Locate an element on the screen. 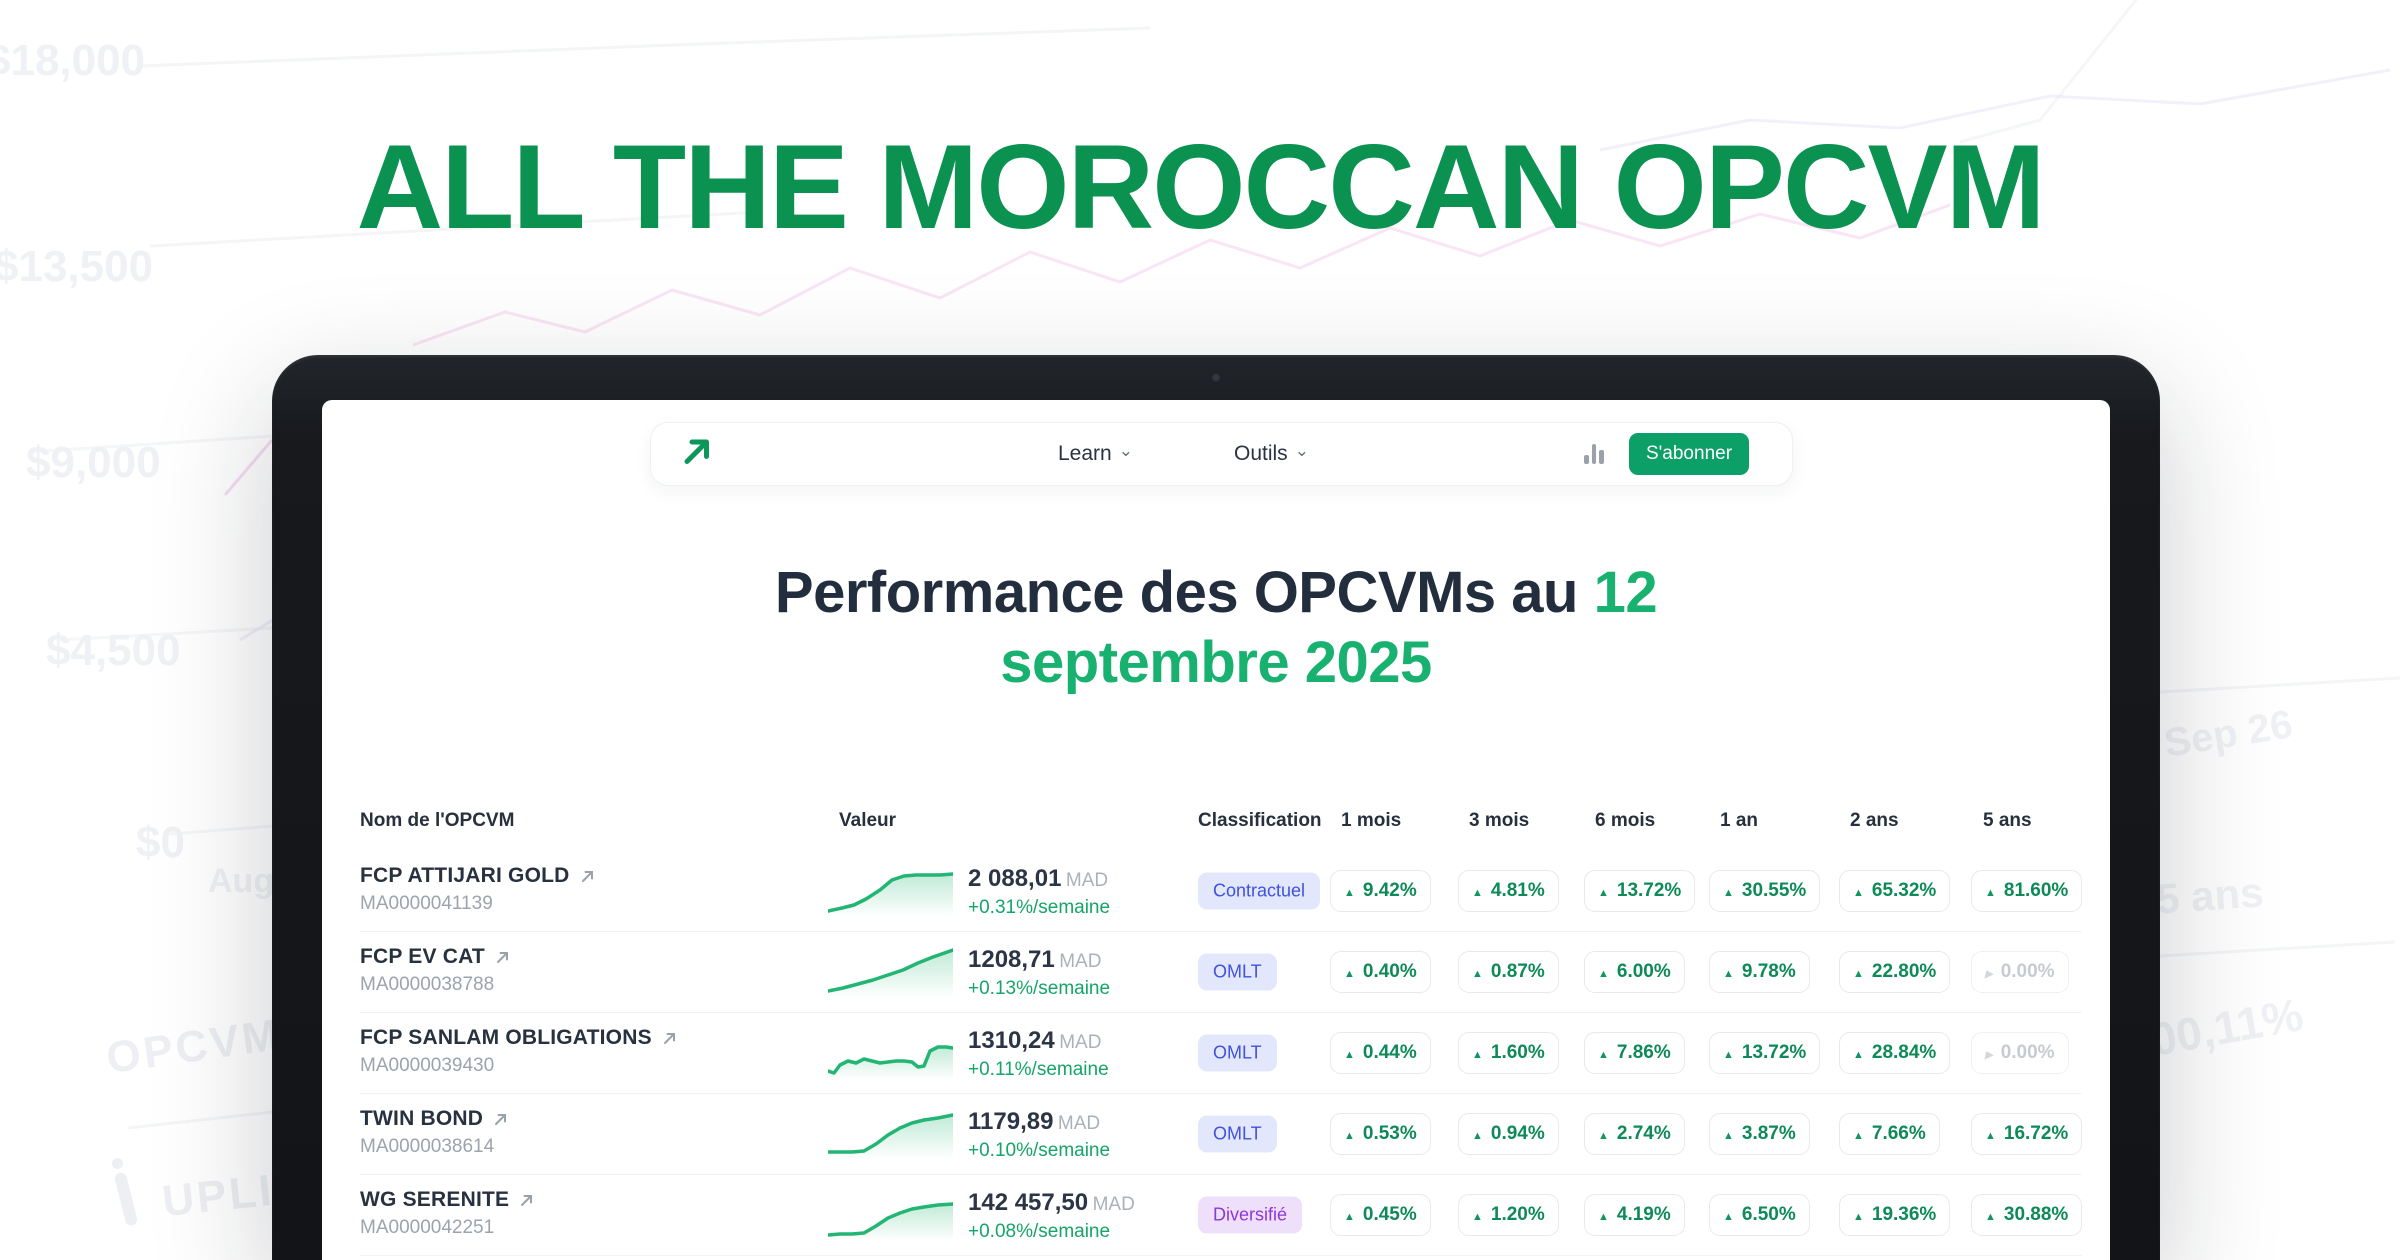 Image resolution: width=2400 pixels, height=1260 pixels. navbar: Learn ⌄ Outils ⌄ S'abonner is located at coordinates (1221, 454).